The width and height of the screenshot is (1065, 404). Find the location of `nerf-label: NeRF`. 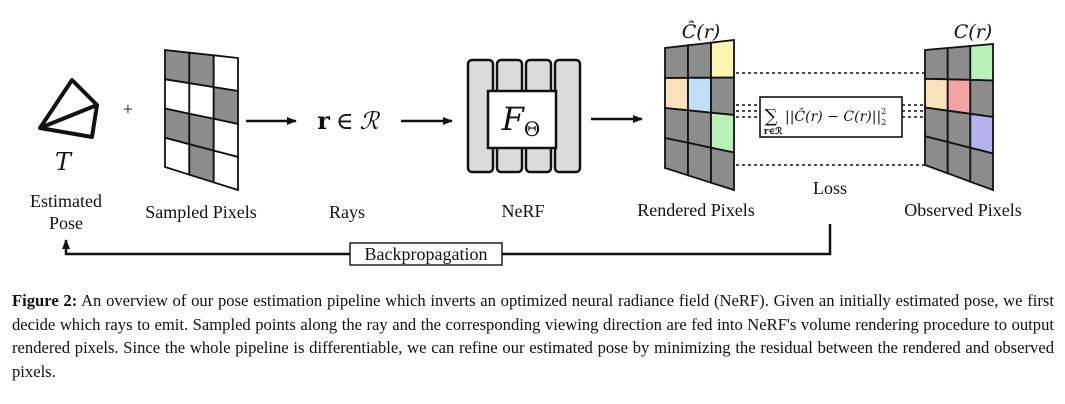

nerf-label: NeRF is located at coordinates (522, 211).